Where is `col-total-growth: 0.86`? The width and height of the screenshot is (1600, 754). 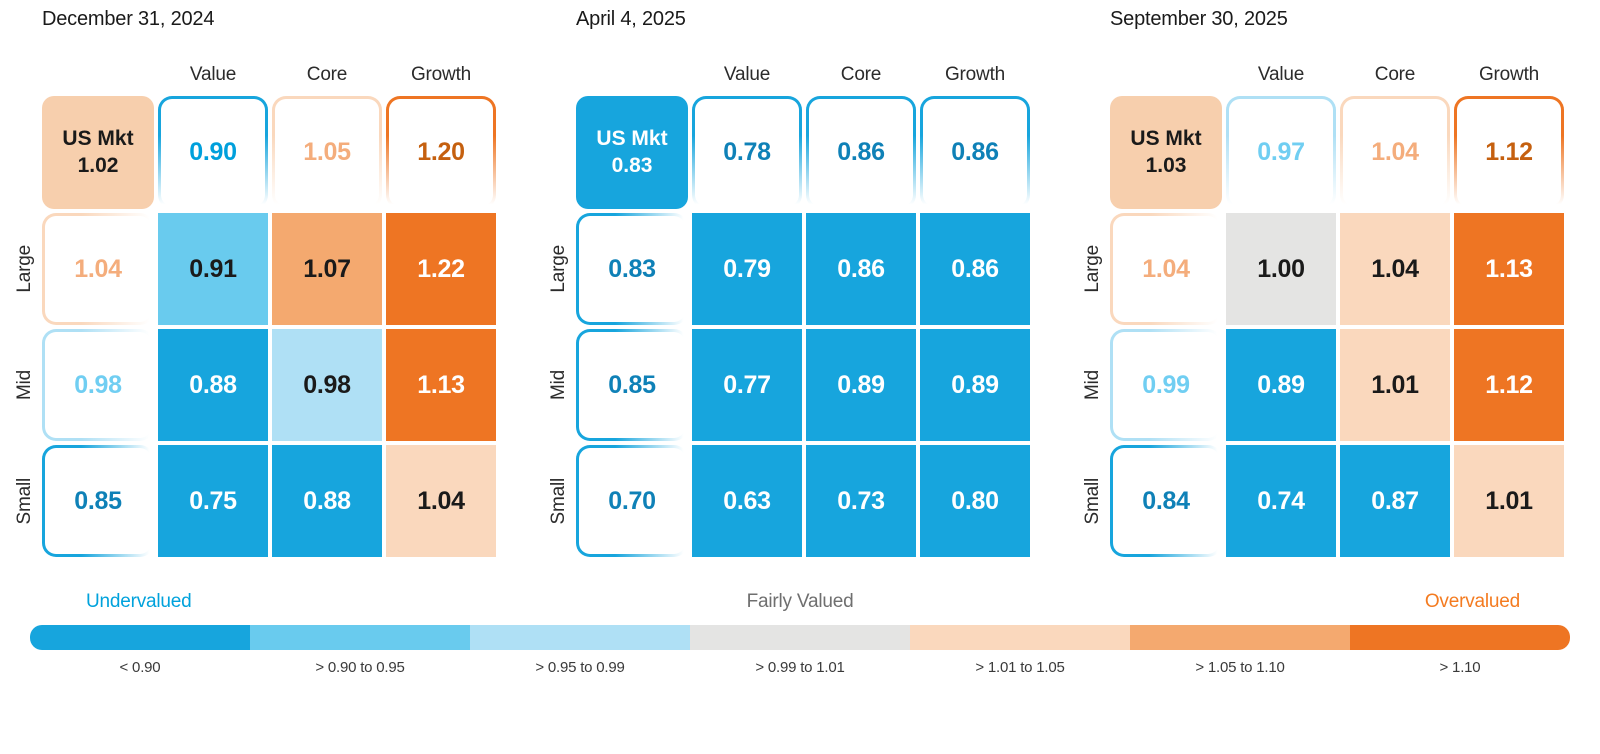
col-total-growth: 0.86 is located at coordinates (975, 152).